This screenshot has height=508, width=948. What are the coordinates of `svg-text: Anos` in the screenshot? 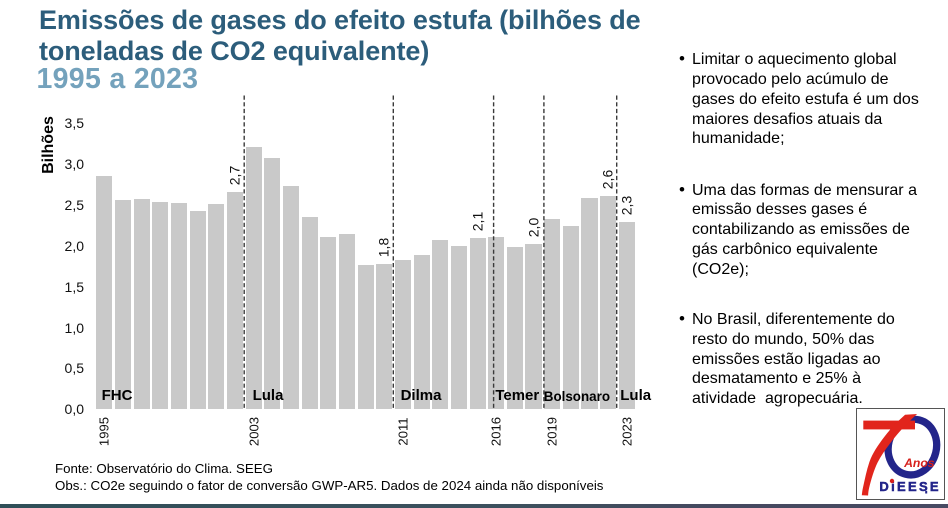 It's located at (919, 463).